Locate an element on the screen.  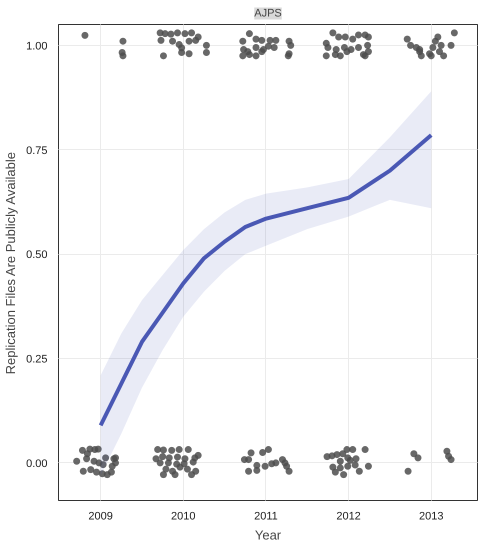
y-tick-label: 0.25 is located at coordinates (37, 360).